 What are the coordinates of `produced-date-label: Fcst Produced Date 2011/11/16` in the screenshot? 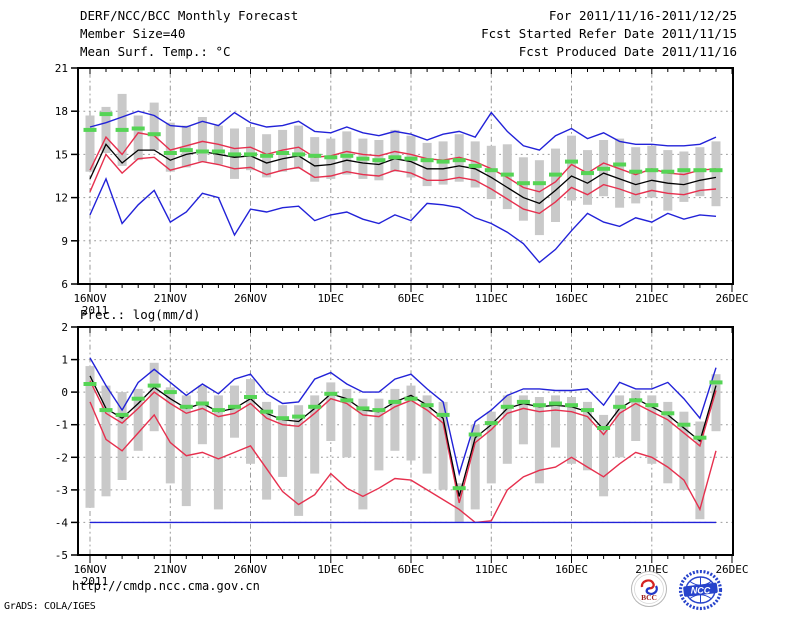 It's located at (627, 51).